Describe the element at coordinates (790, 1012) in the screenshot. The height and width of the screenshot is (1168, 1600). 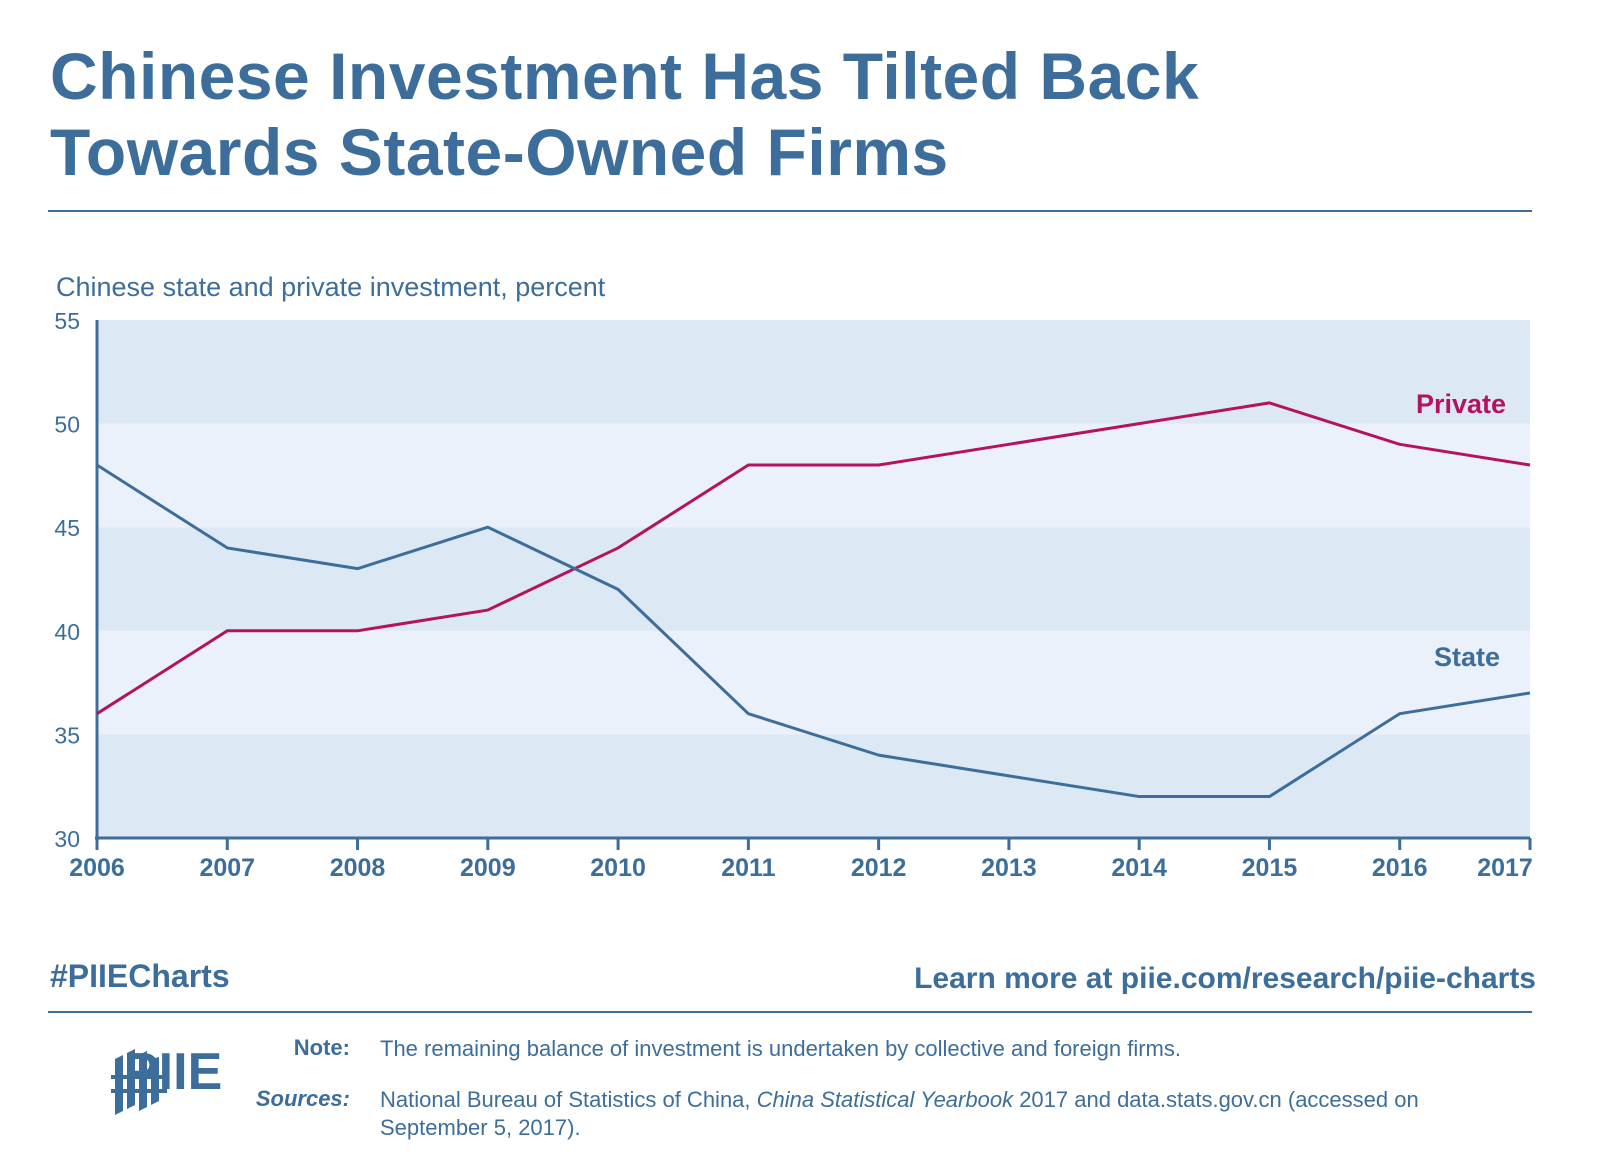
I see `footer-divider` at that location.